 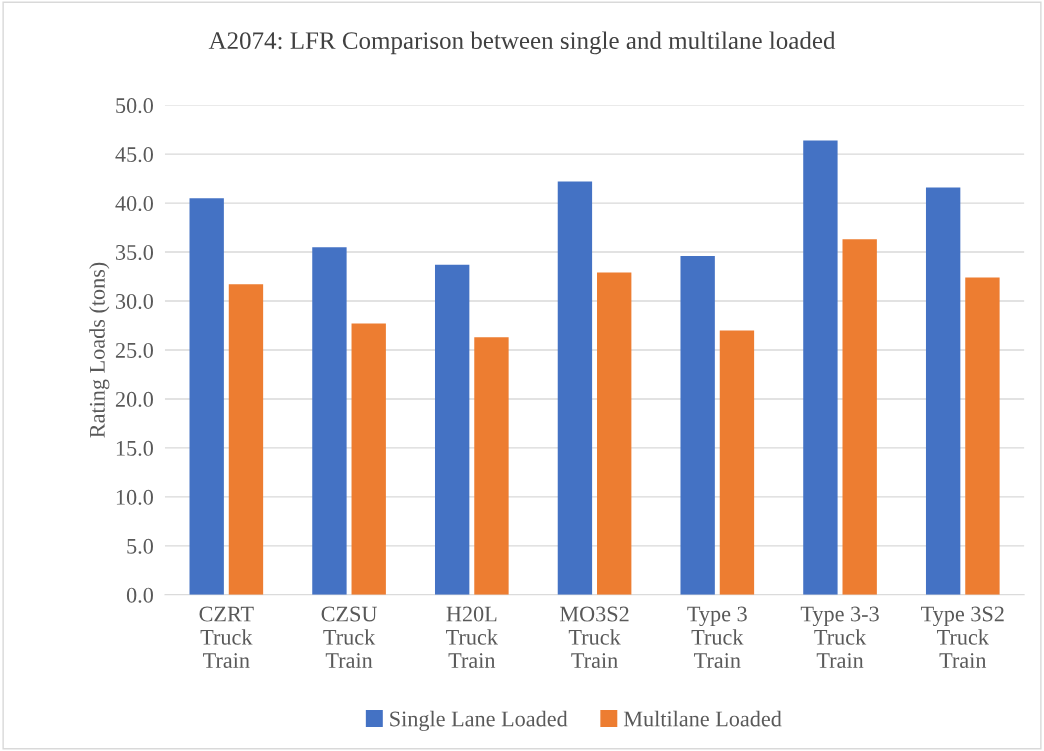 What do you see at coordinates (839, 637) in the screenshot?
I see `x-tick-label: Type 3-3 Truck Train` at bounding box center [839, 637].